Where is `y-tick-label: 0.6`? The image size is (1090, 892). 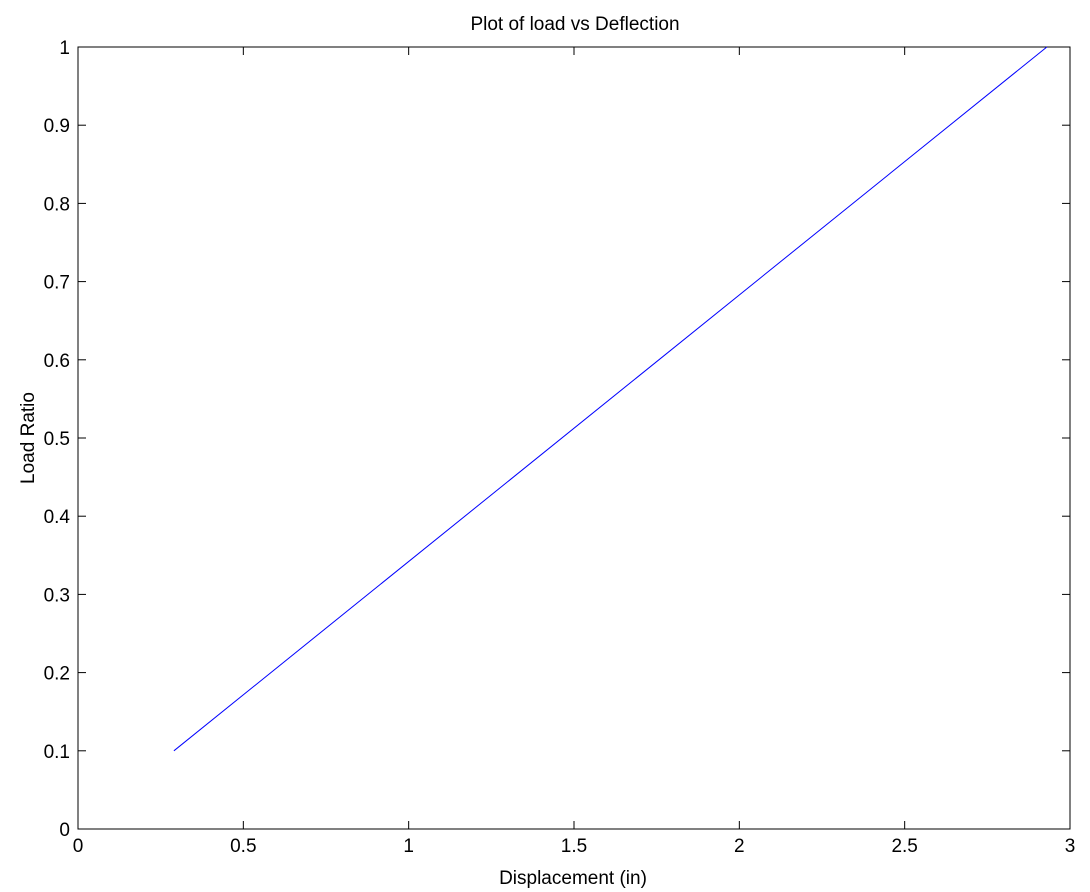
y-tick-label: 0.6 is located at coordinates (57, 361).